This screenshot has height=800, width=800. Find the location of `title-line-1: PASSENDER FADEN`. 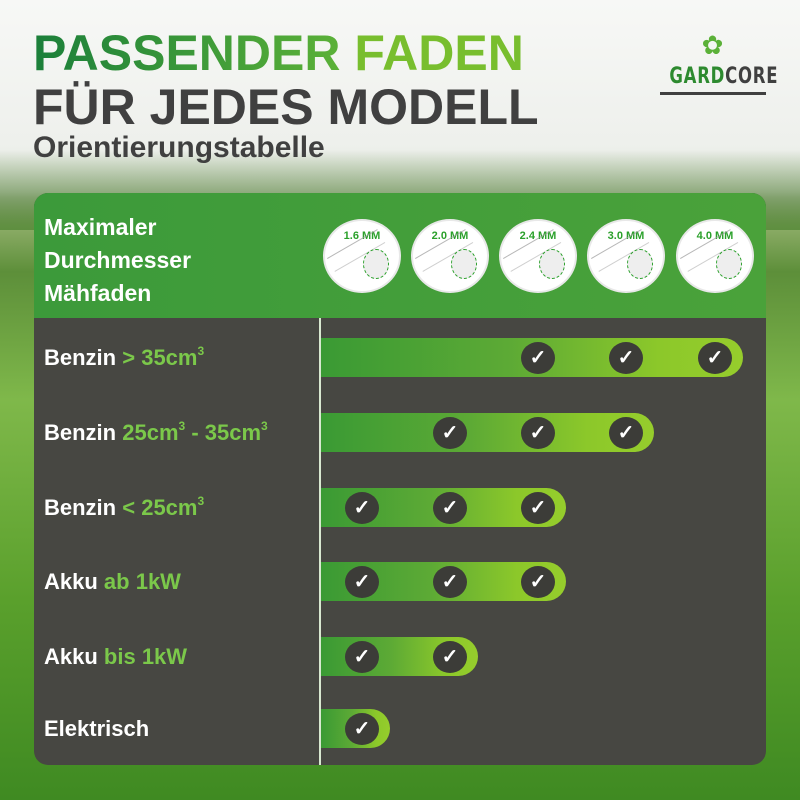

title-line-1: PASSENDER FADEN is located at coordinates (278, 53).